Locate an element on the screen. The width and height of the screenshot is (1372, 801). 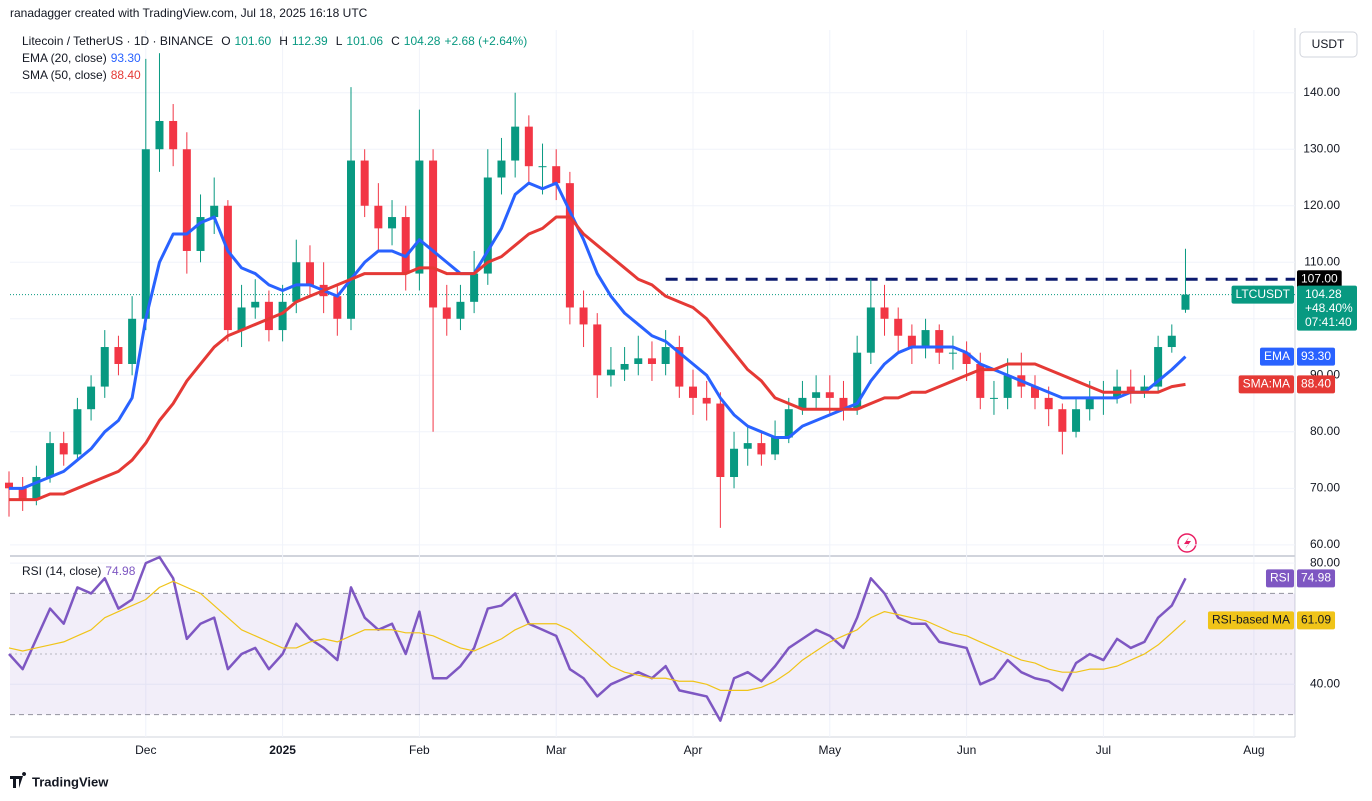
overlay-name-tag: EMA is located at coordinates (1276, 356).